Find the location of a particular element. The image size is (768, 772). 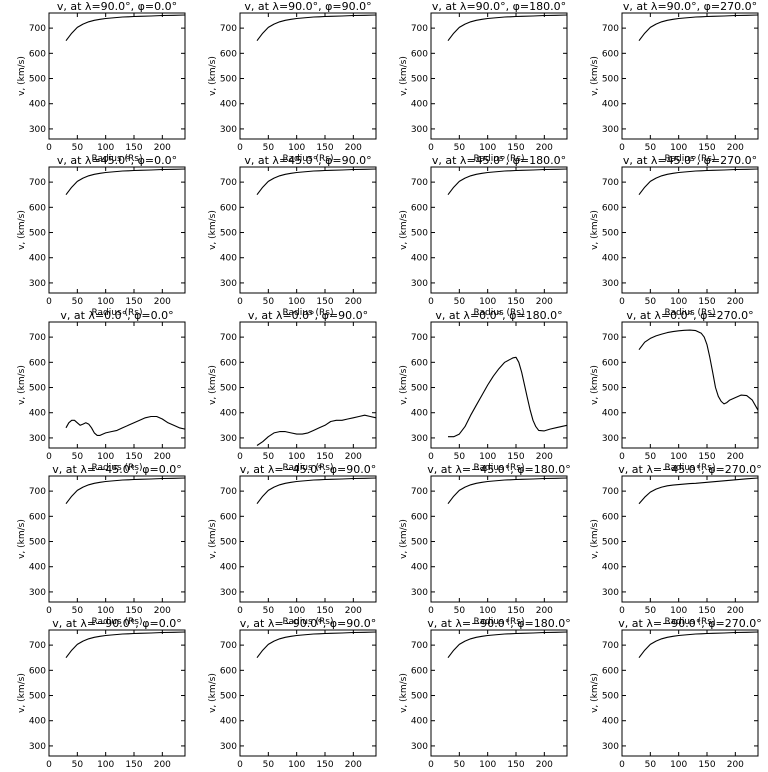

panel-title: v, at λ=−90.0°, φ=0.0° is located at coordinates (116, 623).